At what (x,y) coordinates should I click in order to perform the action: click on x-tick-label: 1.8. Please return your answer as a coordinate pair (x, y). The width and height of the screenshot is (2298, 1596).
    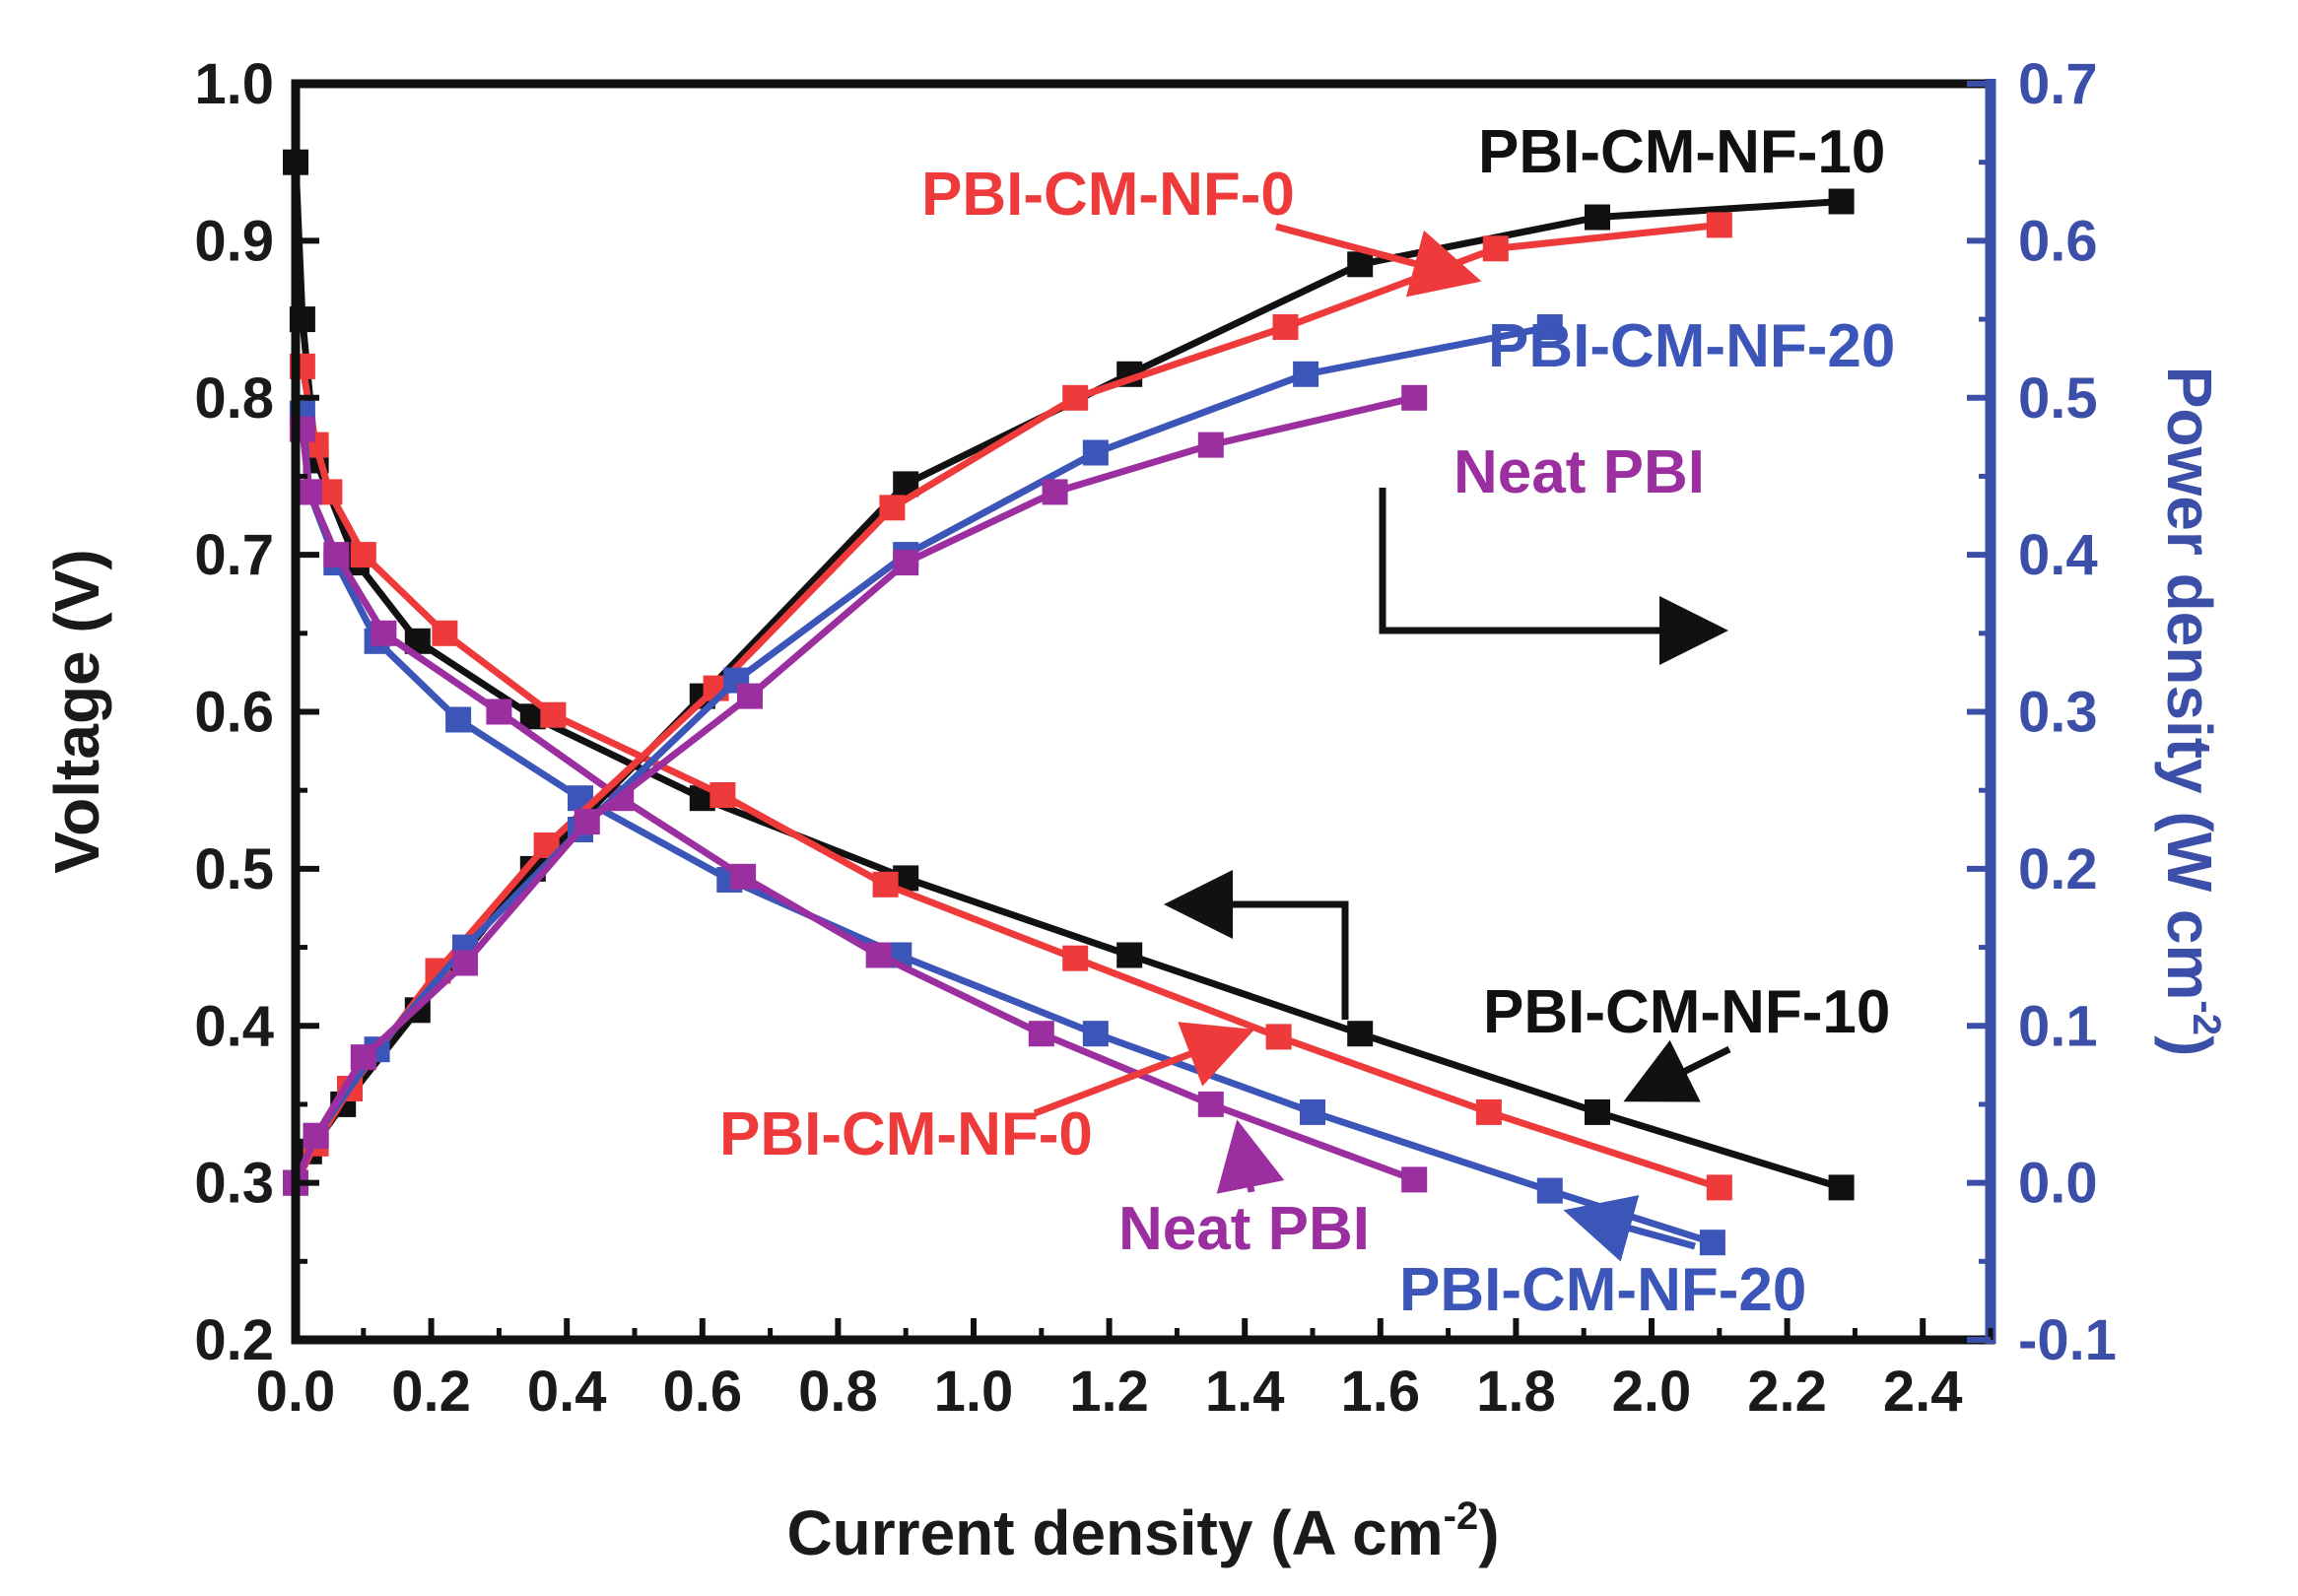
    Looking at the image, I should click on (1516, 1392).